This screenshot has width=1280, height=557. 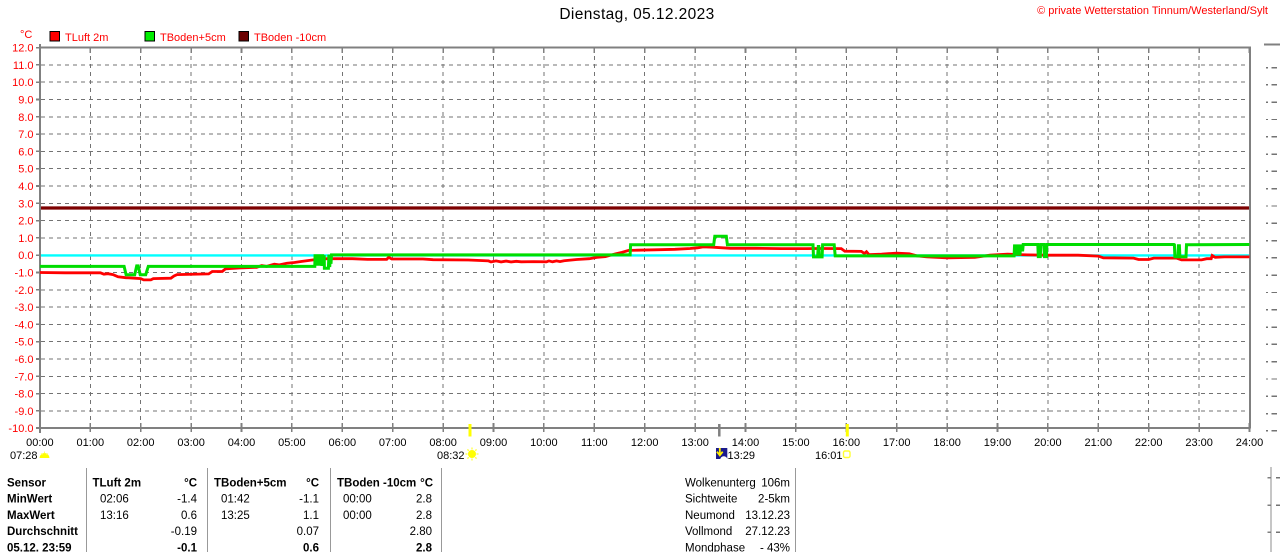 What do you see at coordinates (25, 101) in the screenshot?
I see `svg-text: 9.0` at bounding box center [25, 101].